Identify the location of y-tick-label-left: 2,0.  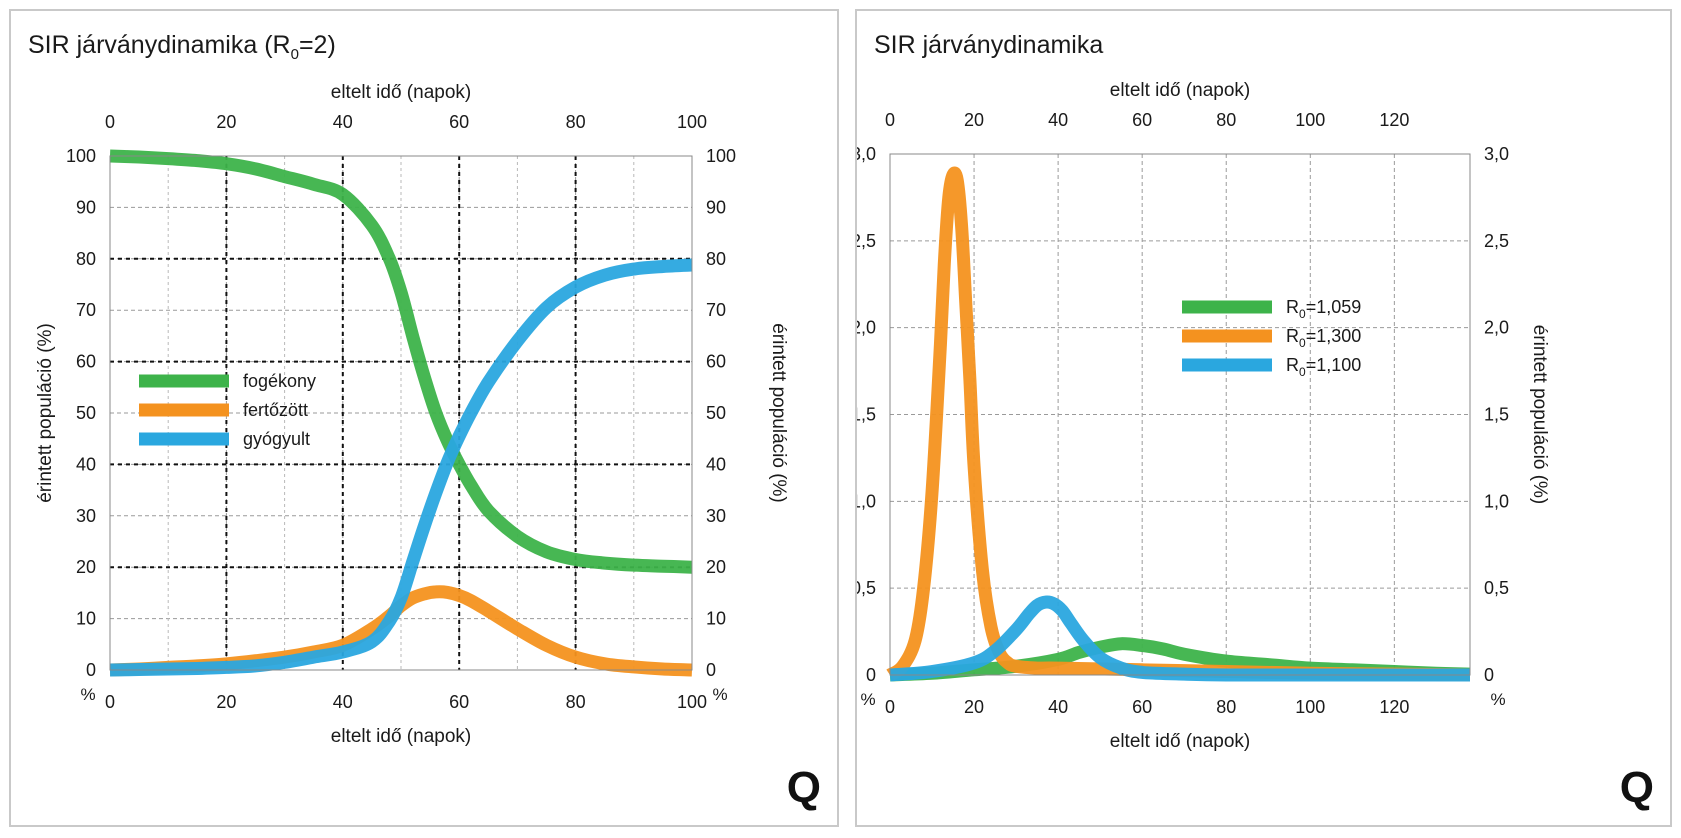
(866, 328).